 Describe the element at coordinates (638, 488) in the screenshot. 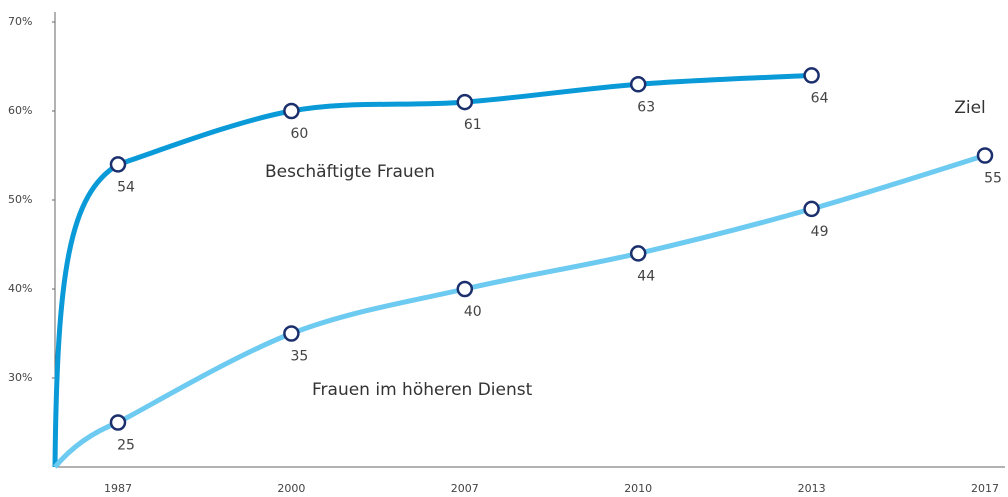

I see `x-tick-label: 2010` at that location.